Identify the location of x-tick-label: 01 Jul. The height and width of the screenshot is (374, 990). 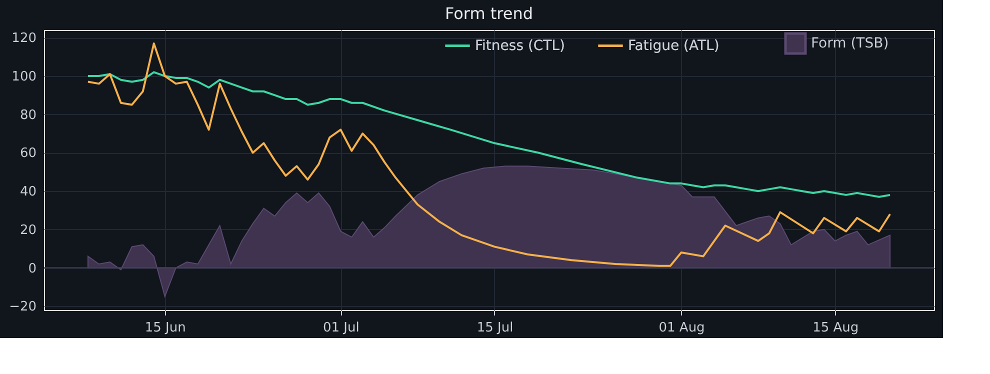
(341, 328).